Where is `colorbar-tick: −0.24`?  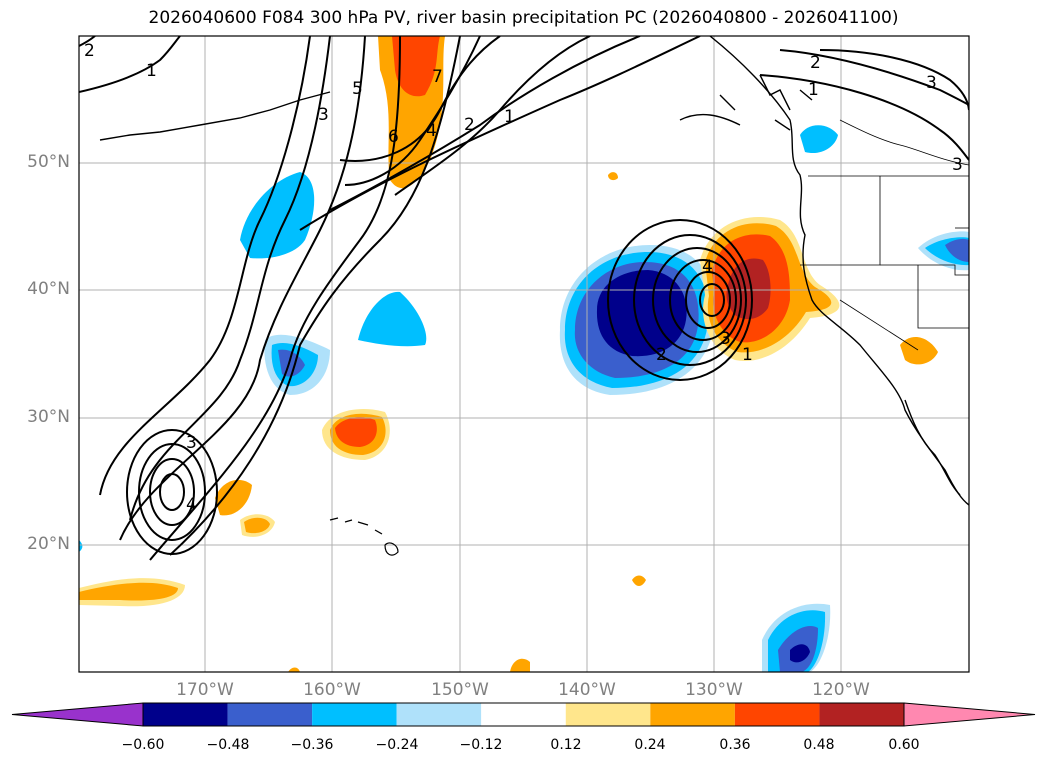
colorbar-tick: −0.24 is located at coordinates (397, 745).